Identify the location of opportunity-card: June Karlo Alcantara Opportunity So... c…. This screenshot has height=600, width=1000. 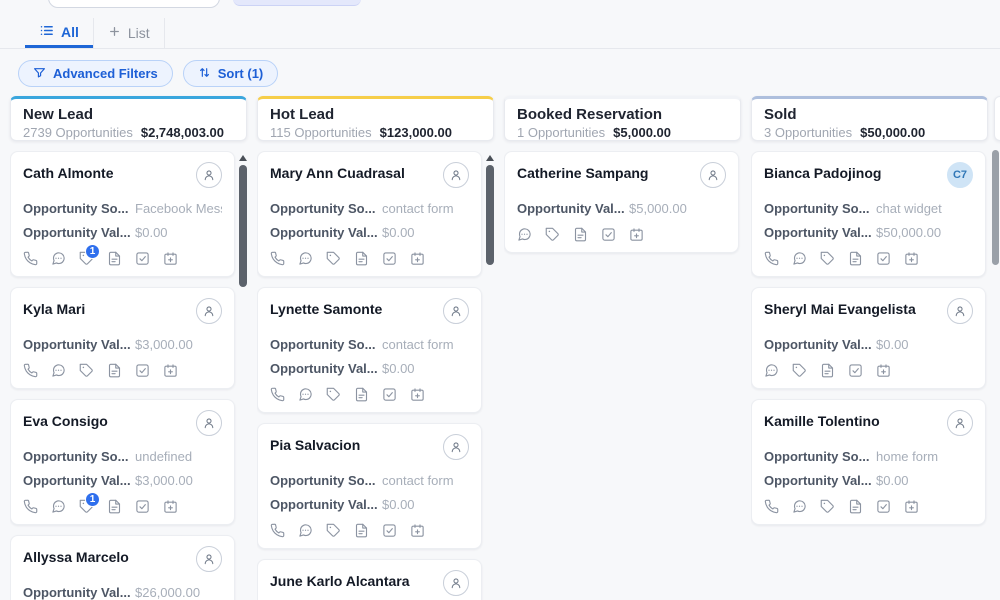
(369, 579).